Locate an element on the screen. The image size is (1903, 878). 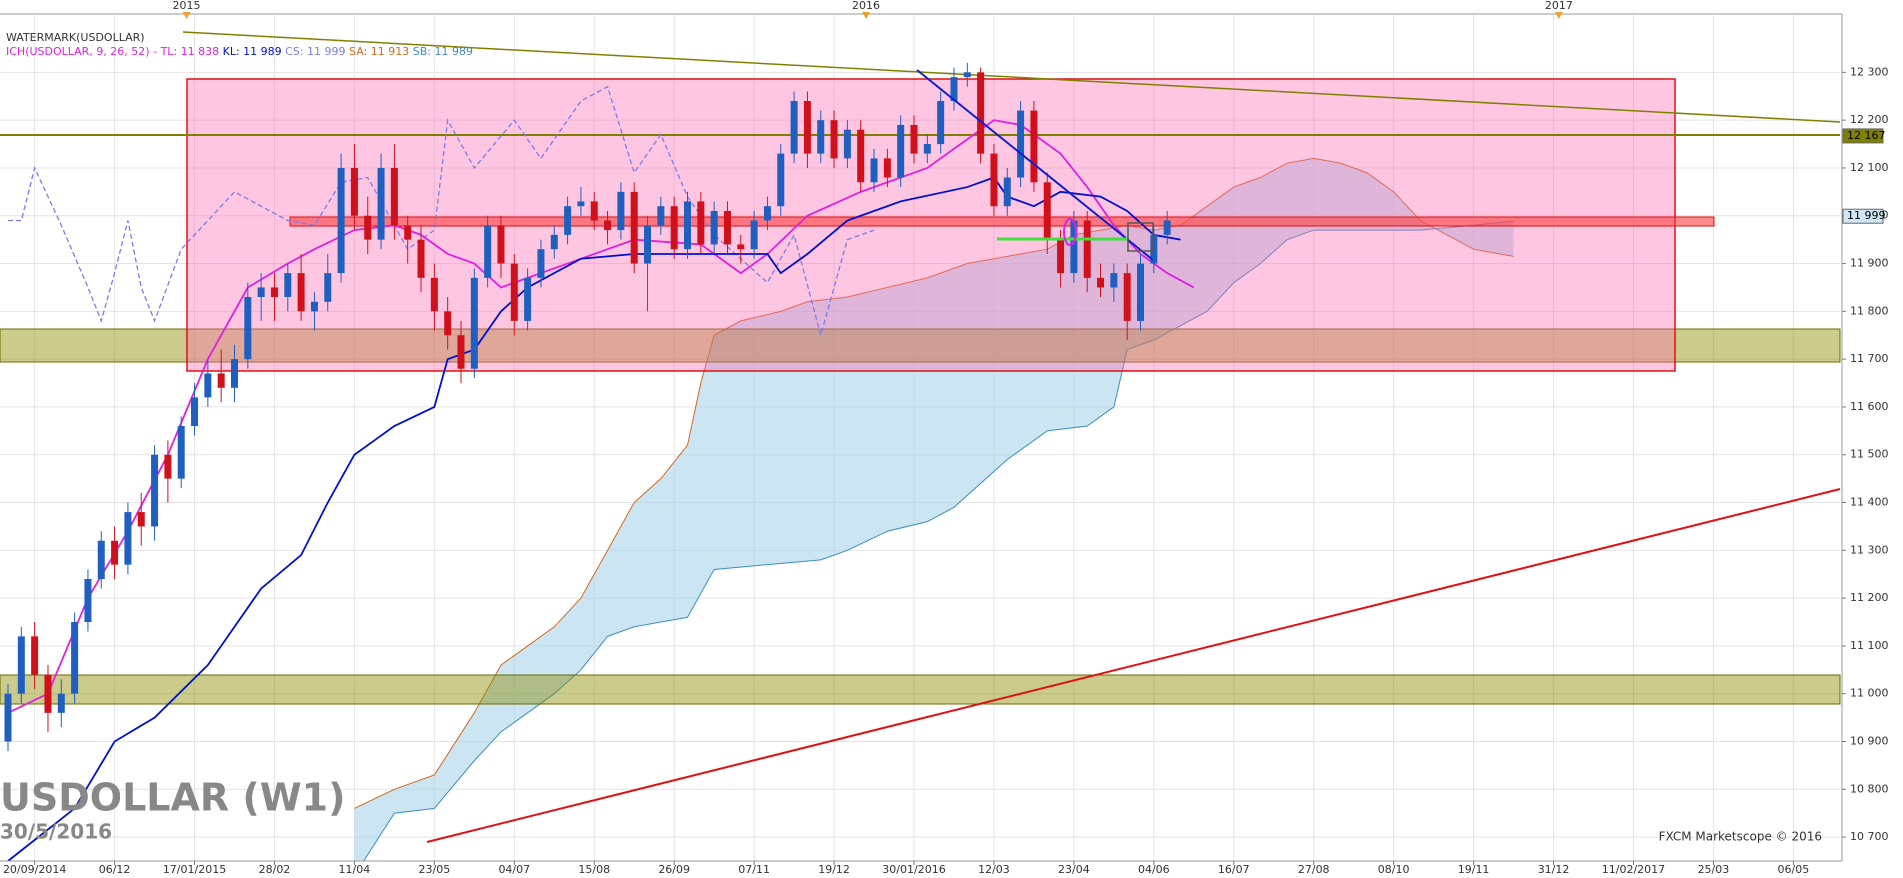
x-tick-label: 23/05 is located at coordinates (435, 869).